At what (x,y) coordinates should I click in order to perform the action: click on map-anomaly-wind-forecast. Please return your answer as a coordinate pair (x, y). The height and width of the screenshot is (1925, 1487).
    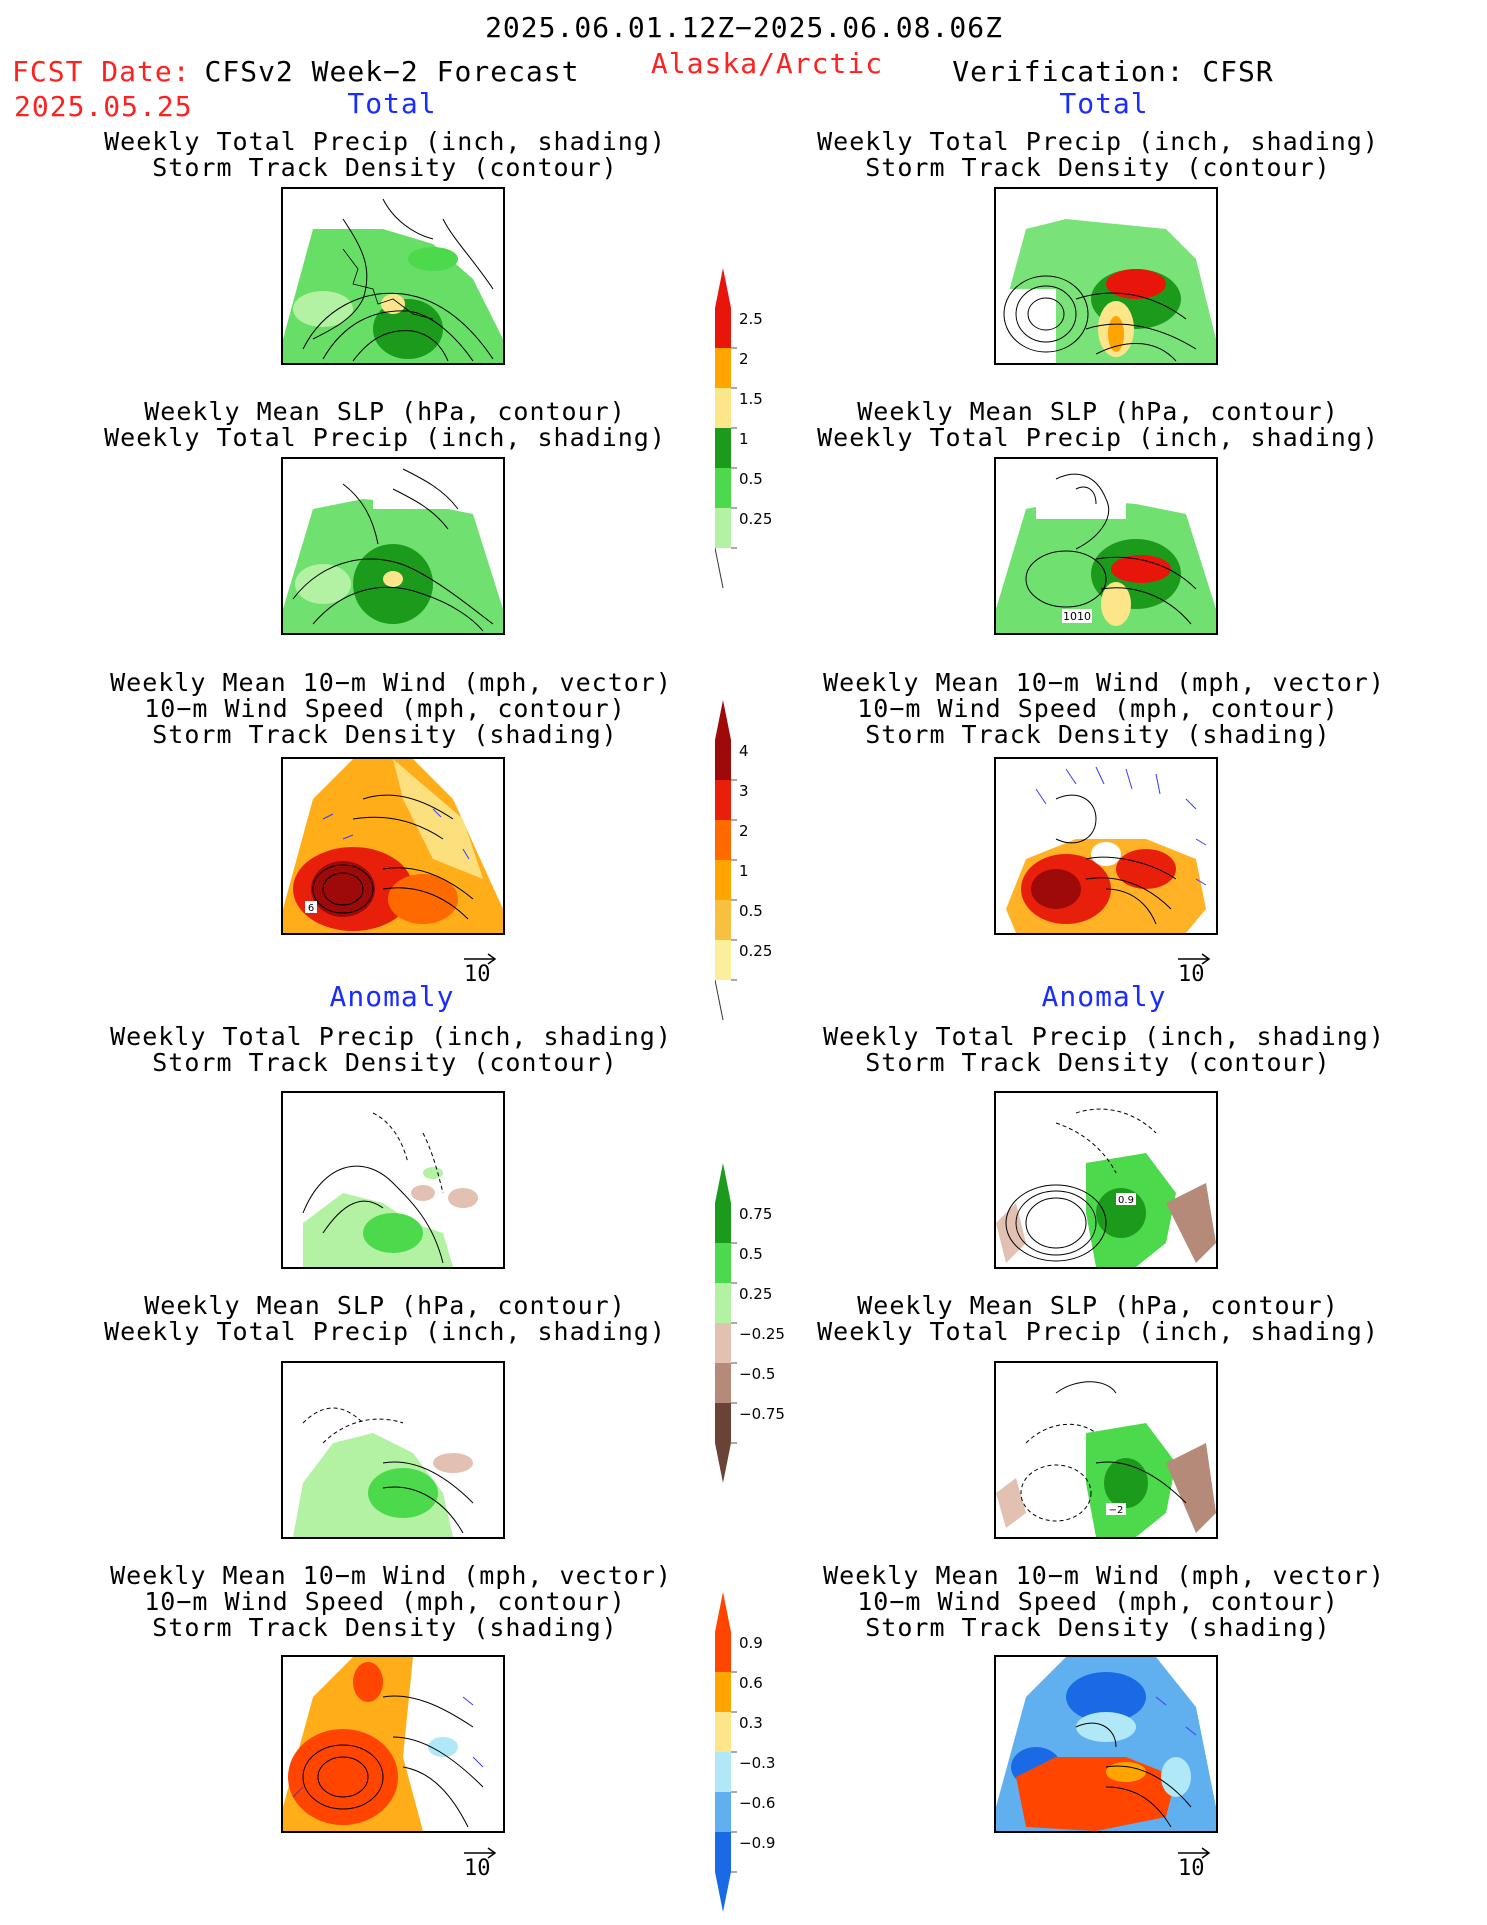
    Looking at the image, I should click on (393, 1744).